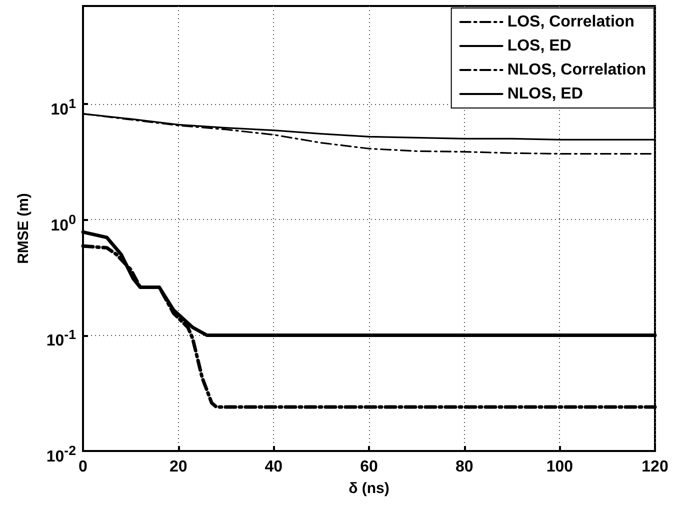 Image resolution: width=674 pixels, height=510 pixels. I want to click on x-axis-title: δ (ns), so click(369, 488).